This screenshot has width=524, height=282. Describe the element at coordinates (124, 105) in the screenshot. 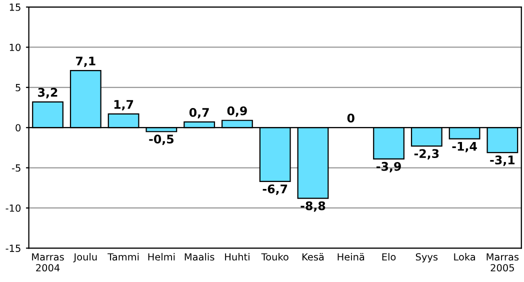

I see `data-label: 1,7` at that location.